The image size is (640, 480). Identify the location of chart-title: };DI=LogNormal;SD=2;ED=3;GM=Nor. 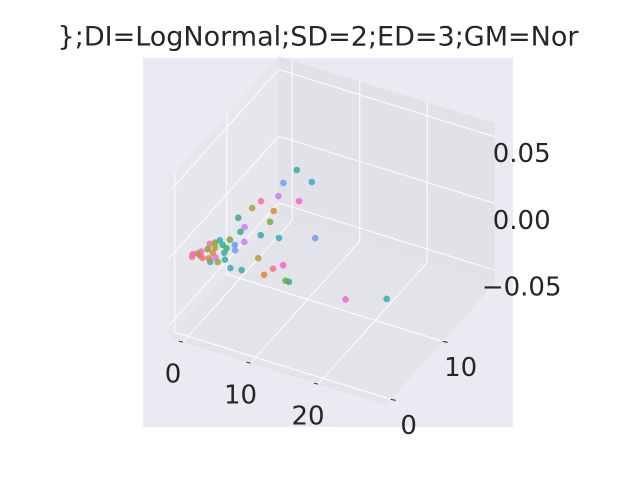
(319, 37).